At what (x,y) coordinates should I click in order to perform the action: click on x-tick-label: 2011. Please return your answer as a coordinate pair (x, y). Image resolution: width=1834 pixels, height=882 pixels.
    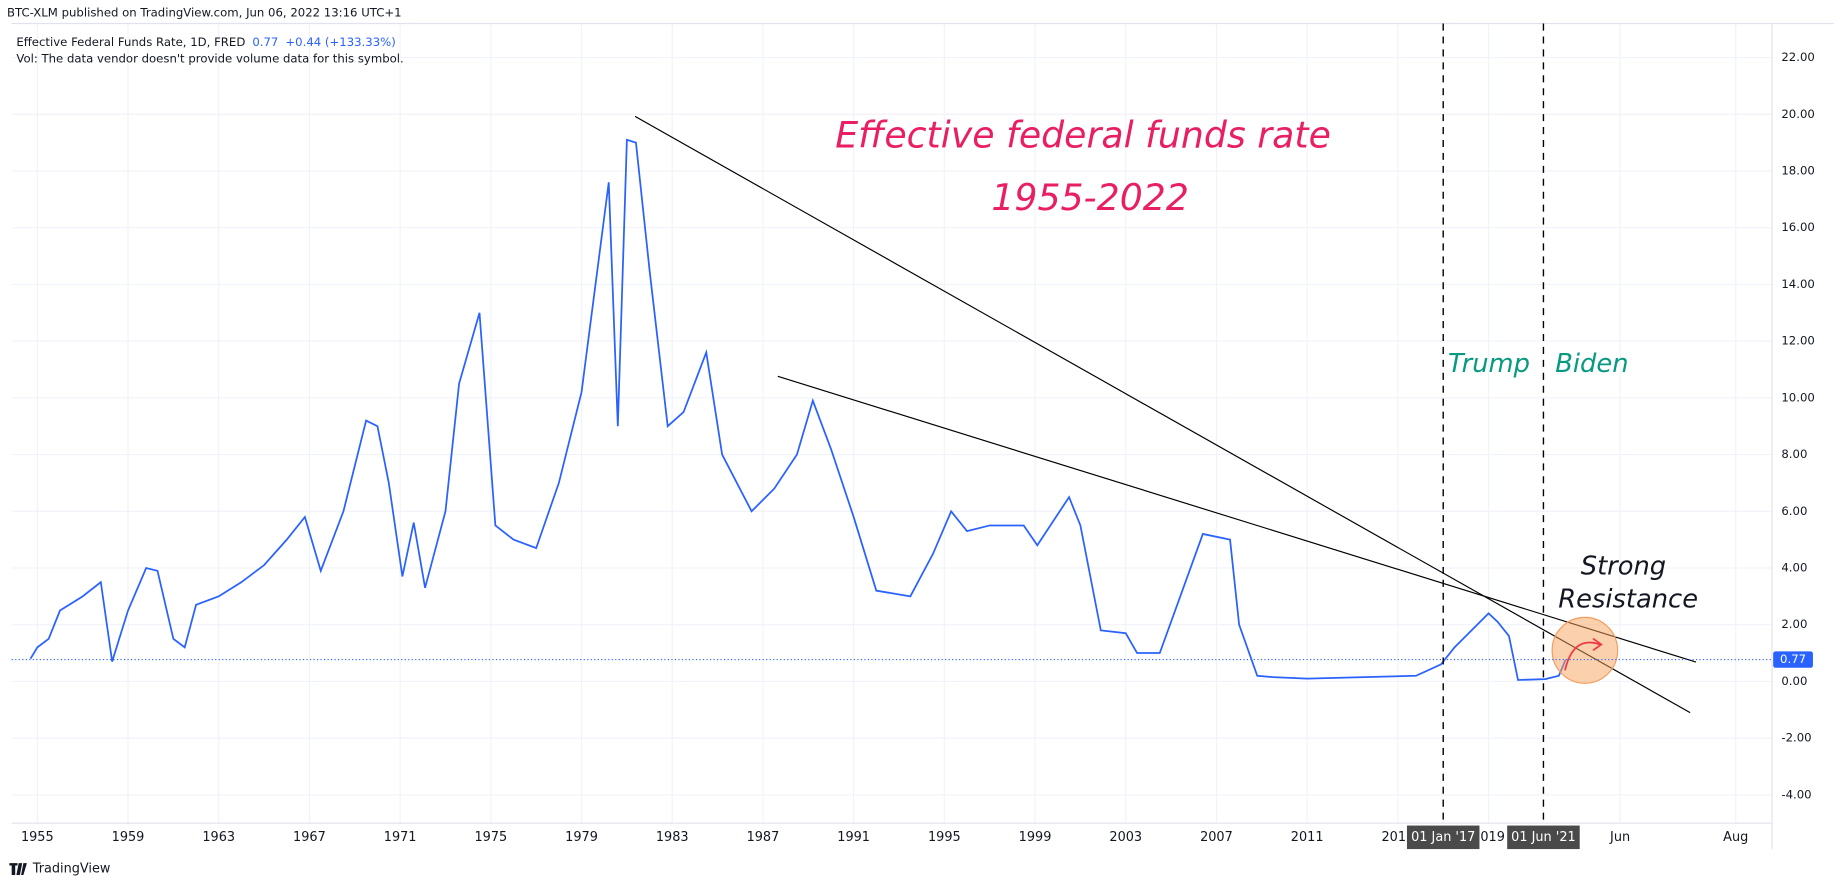
    Looking at the image, I should click on (1307, 837).